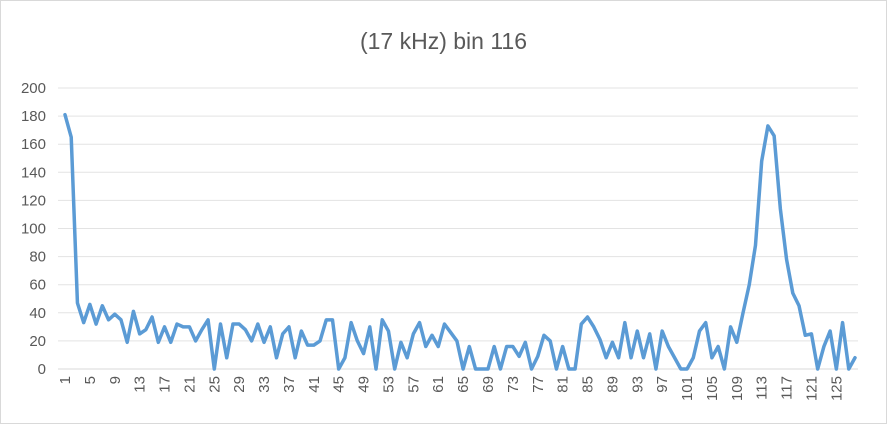 The width and height of the screenshot is (887, 424). I want to click on x-tick-label: 25, so click(214, 384).